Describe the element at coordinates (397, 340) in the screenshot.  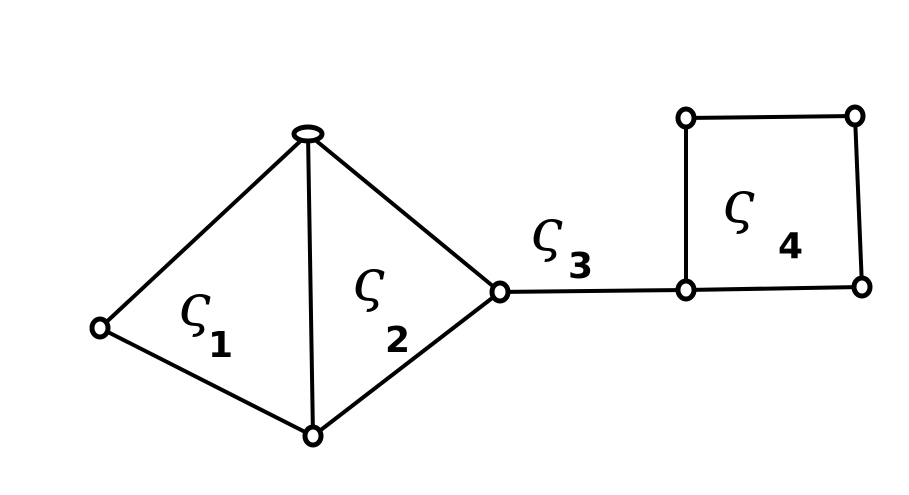
I see `label-s2-subscript: 2` at that location.